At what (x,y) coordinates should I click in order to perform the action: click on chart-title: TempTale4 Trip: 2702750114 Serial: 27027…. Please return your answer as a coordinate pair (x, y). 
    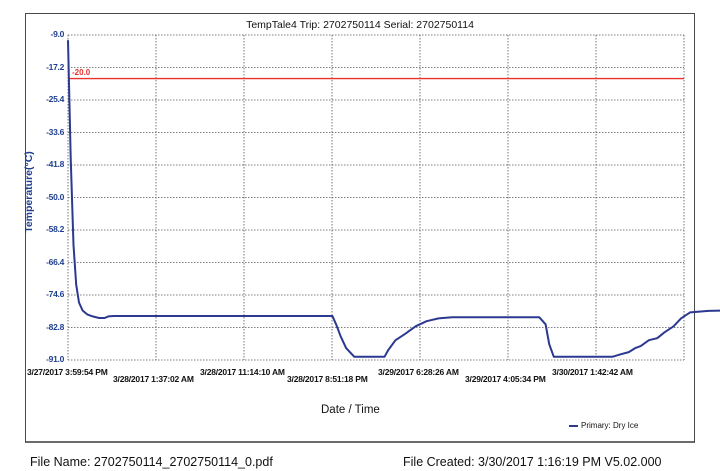
    Looking at the image, I should click on (360, 25).